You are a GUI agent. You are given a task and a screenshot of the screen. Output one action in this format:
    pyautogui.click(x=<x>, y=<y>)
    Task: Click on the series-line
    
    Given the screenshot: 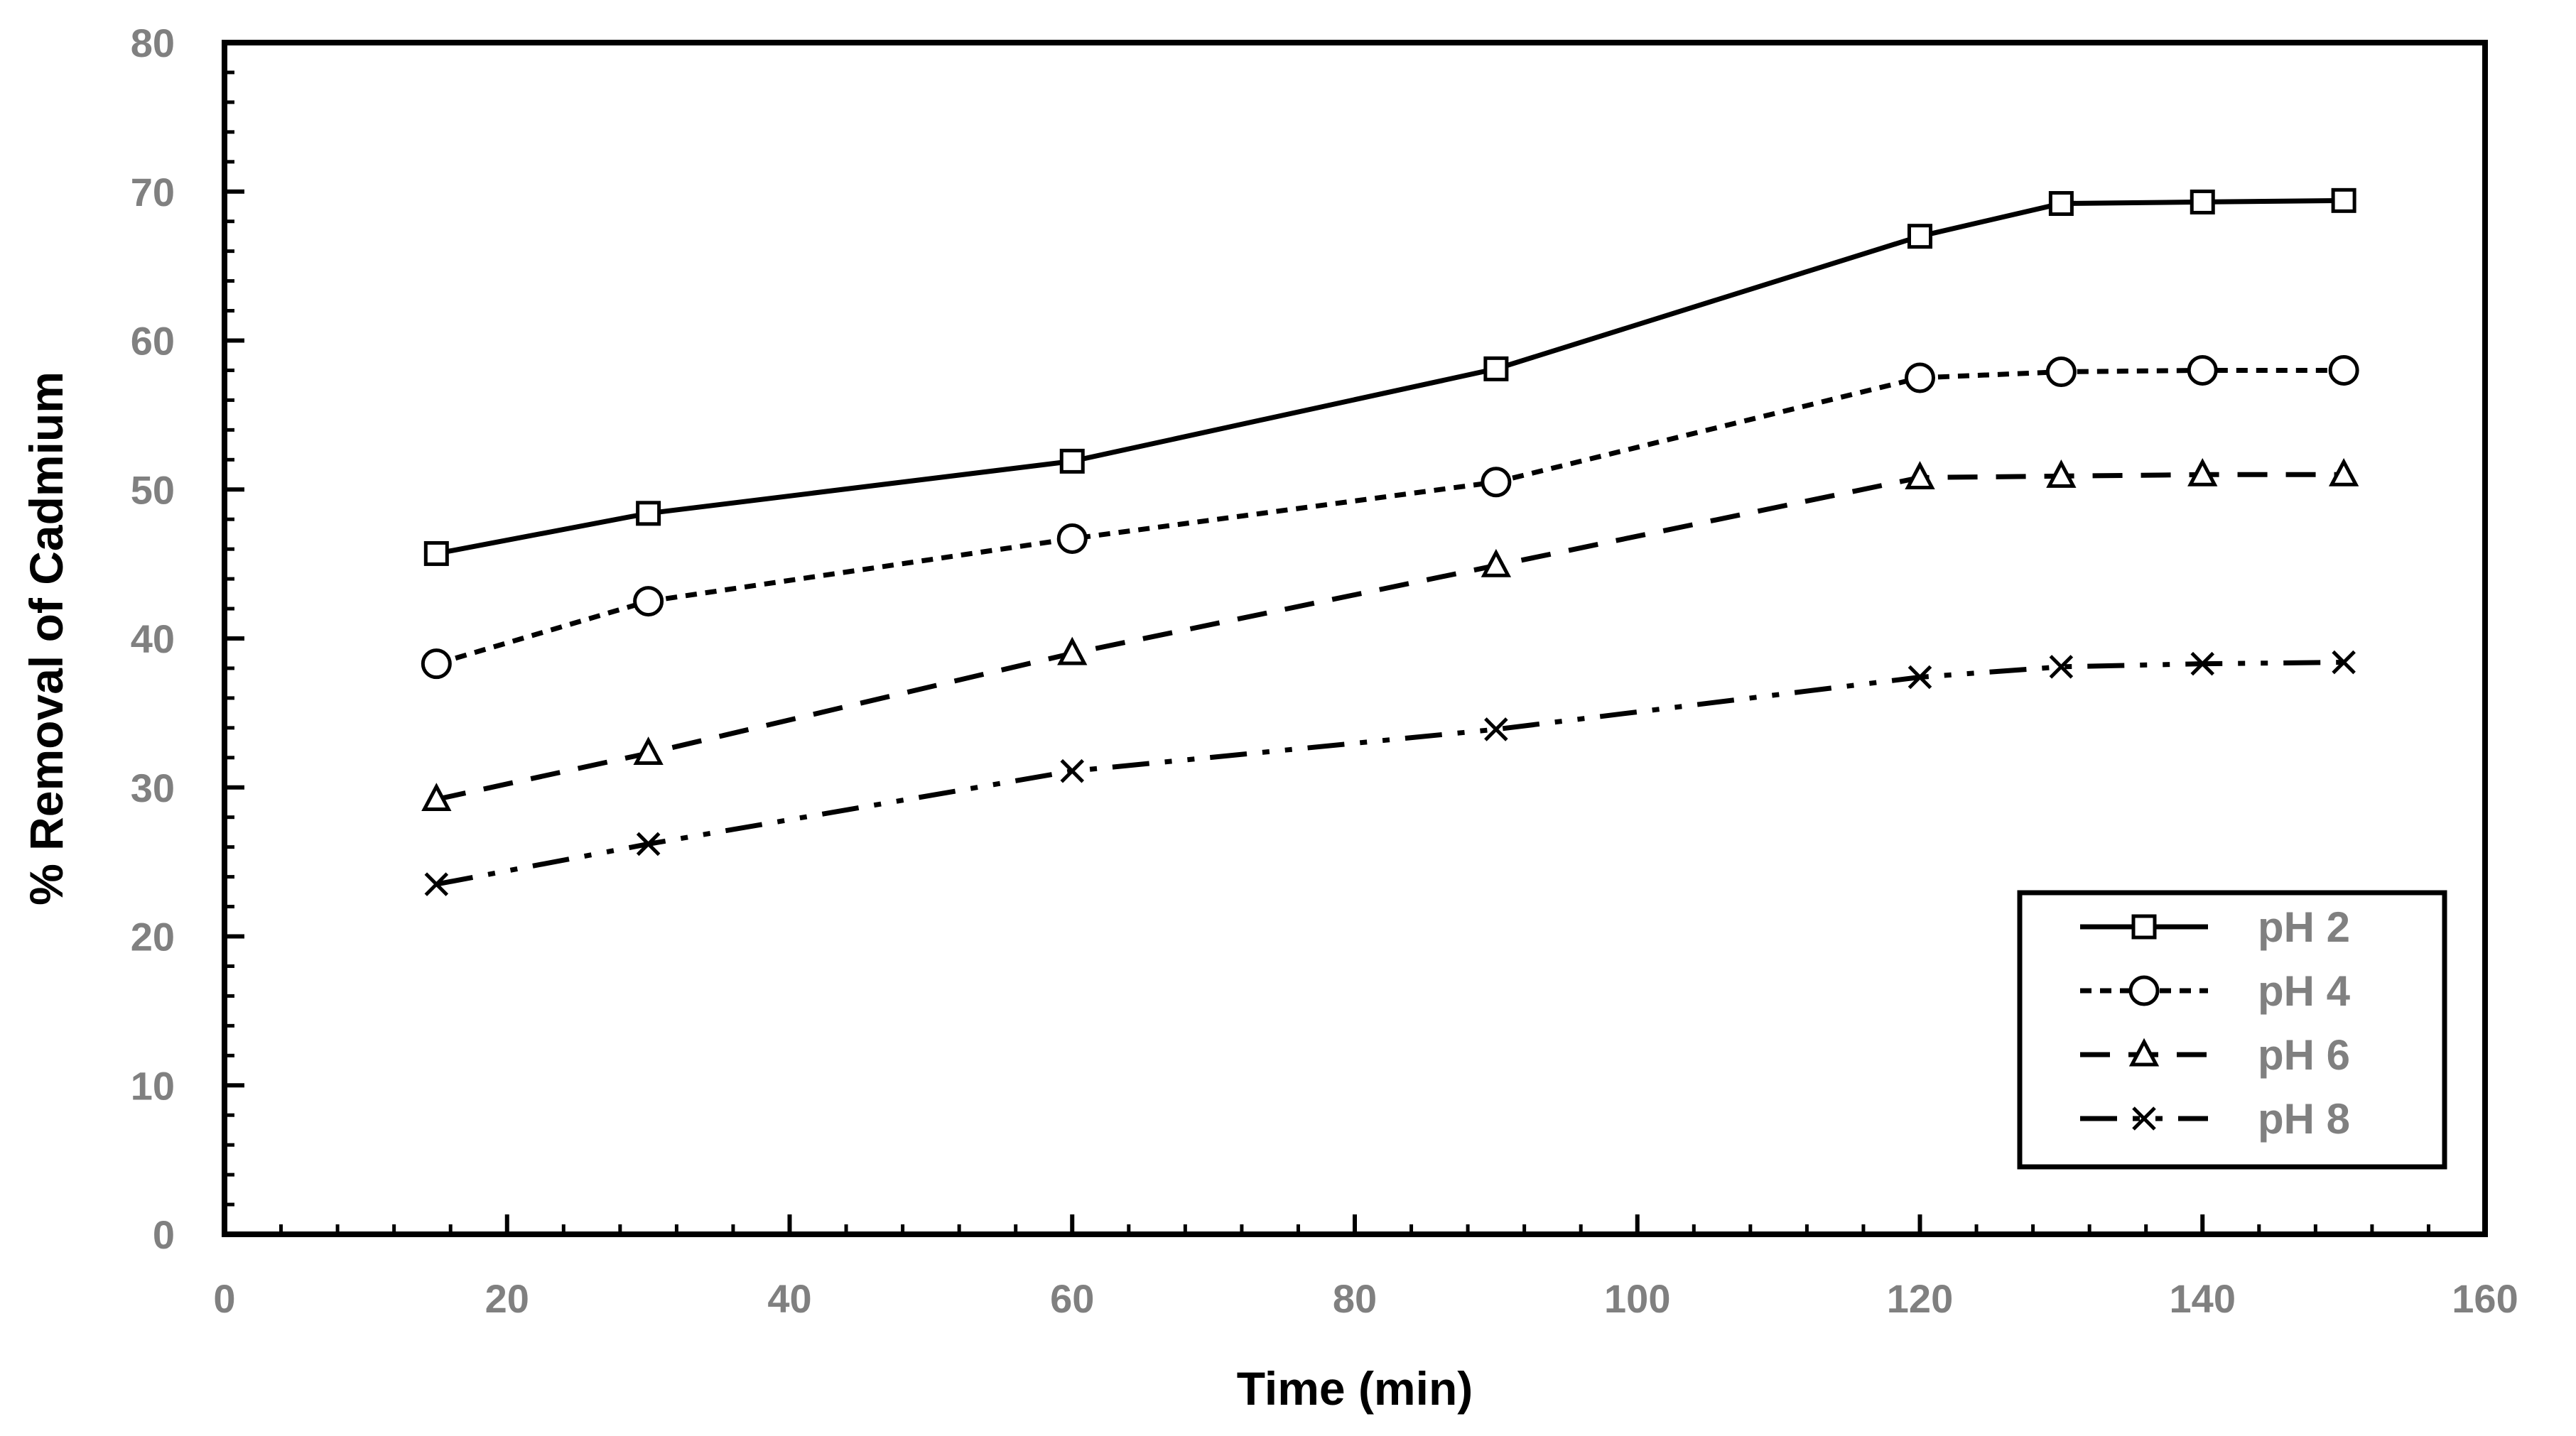 What is the action you would take?
    pyautogui.click(x=1389, y=773)
    